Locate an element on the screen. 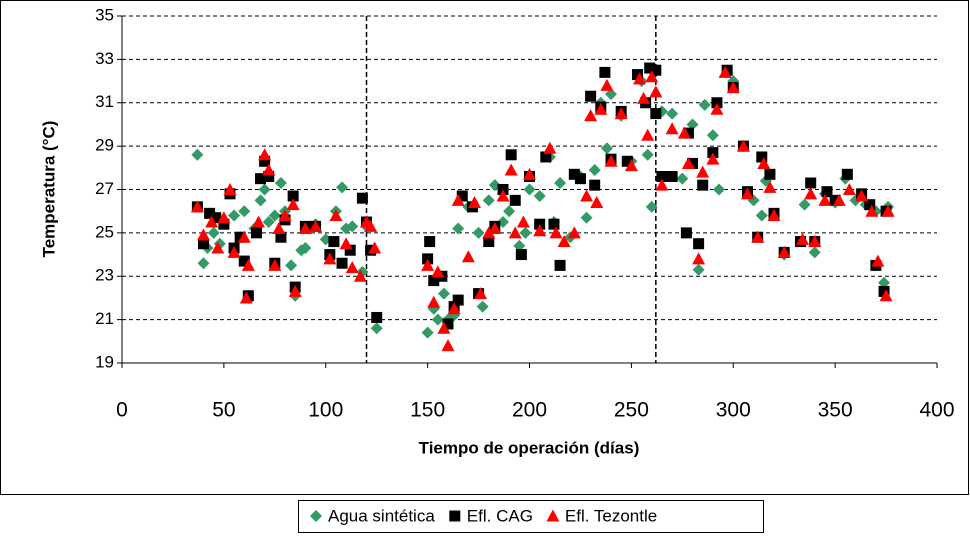  x-tick-label: 100 is located at coordinates (325, 410).